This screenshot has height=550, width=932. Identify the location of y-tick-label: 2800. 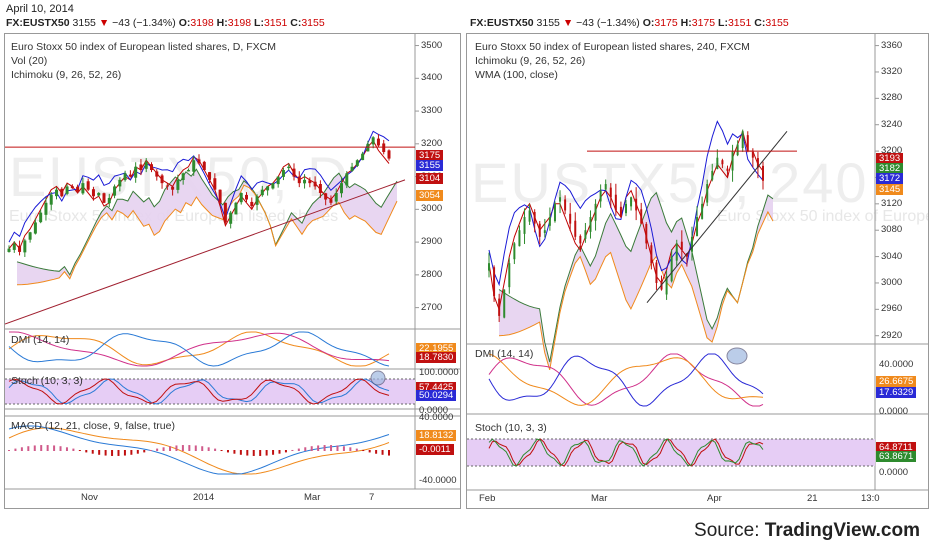
(432, 274).